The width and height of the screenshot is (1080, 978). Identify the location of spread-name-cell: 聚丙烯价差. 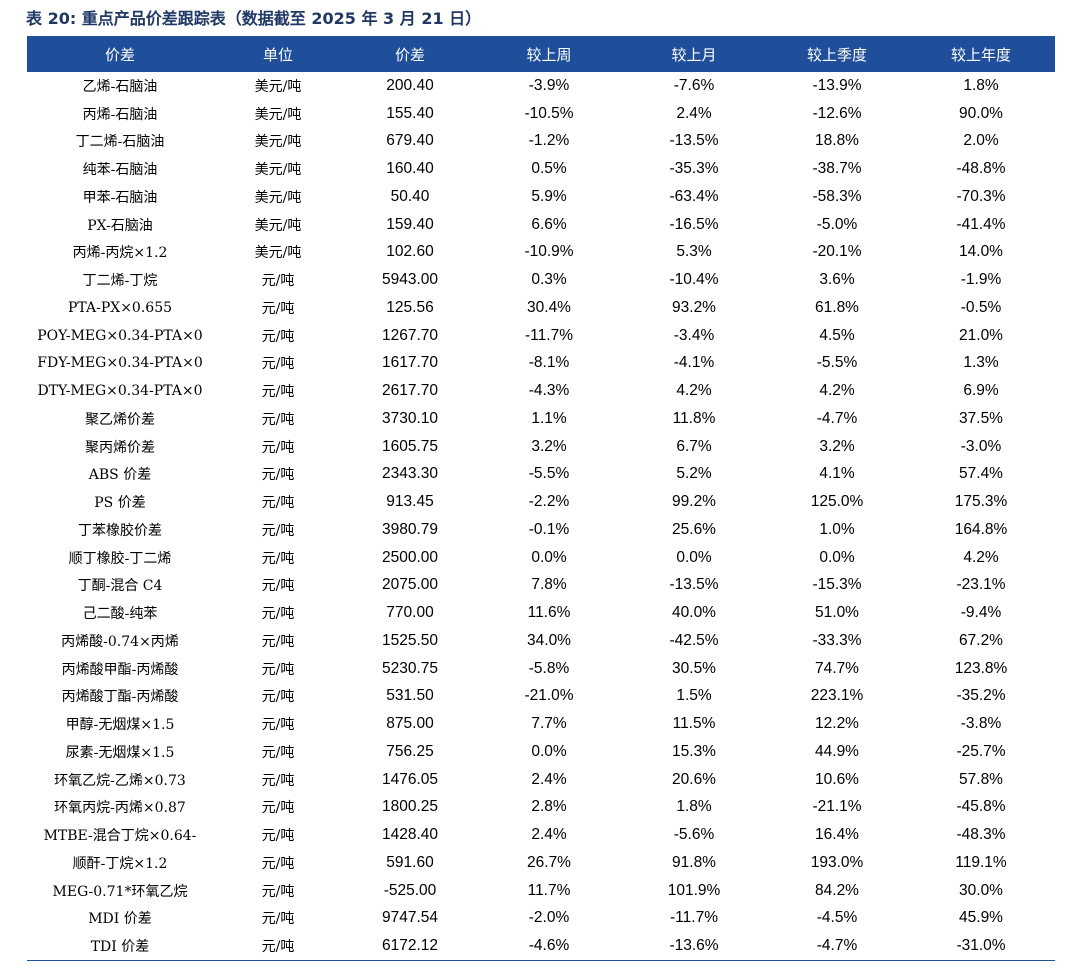
(120, 447).